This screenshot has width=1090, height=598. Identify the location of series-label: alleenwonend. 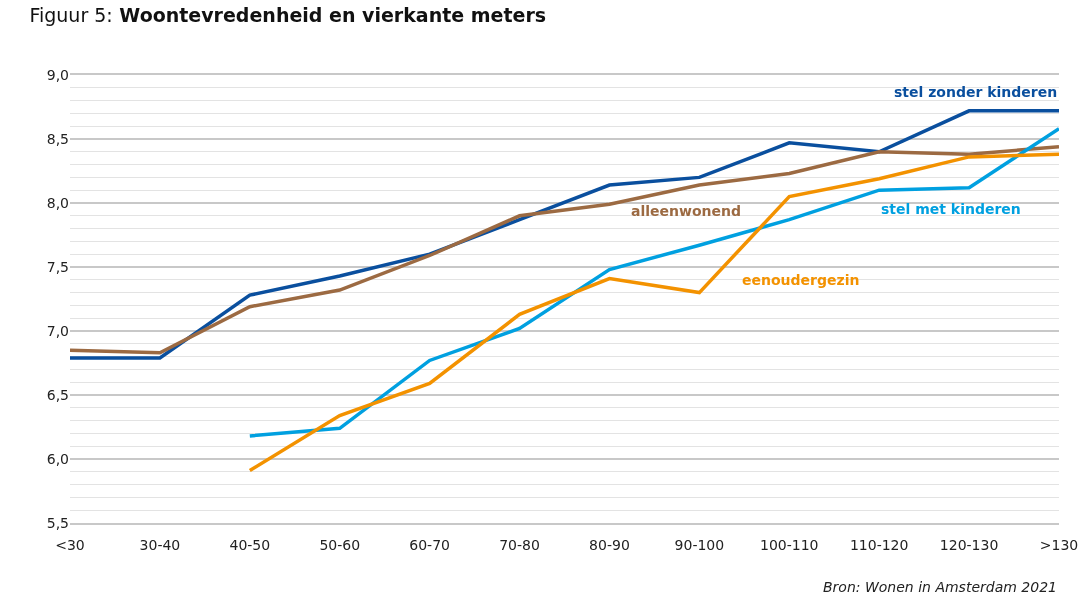
(686, 211).